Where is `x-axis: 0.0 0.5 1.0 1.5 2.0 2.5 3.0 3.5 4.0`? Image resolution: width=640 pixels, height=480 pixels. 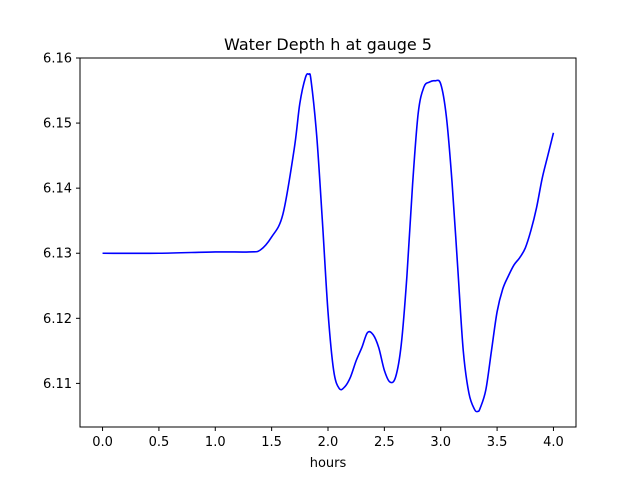 x-axis: 0.0 0.5 1.0 1.5 2.0 2.5 3.0 3.5 4.0 is located at coordinates (328, 438).